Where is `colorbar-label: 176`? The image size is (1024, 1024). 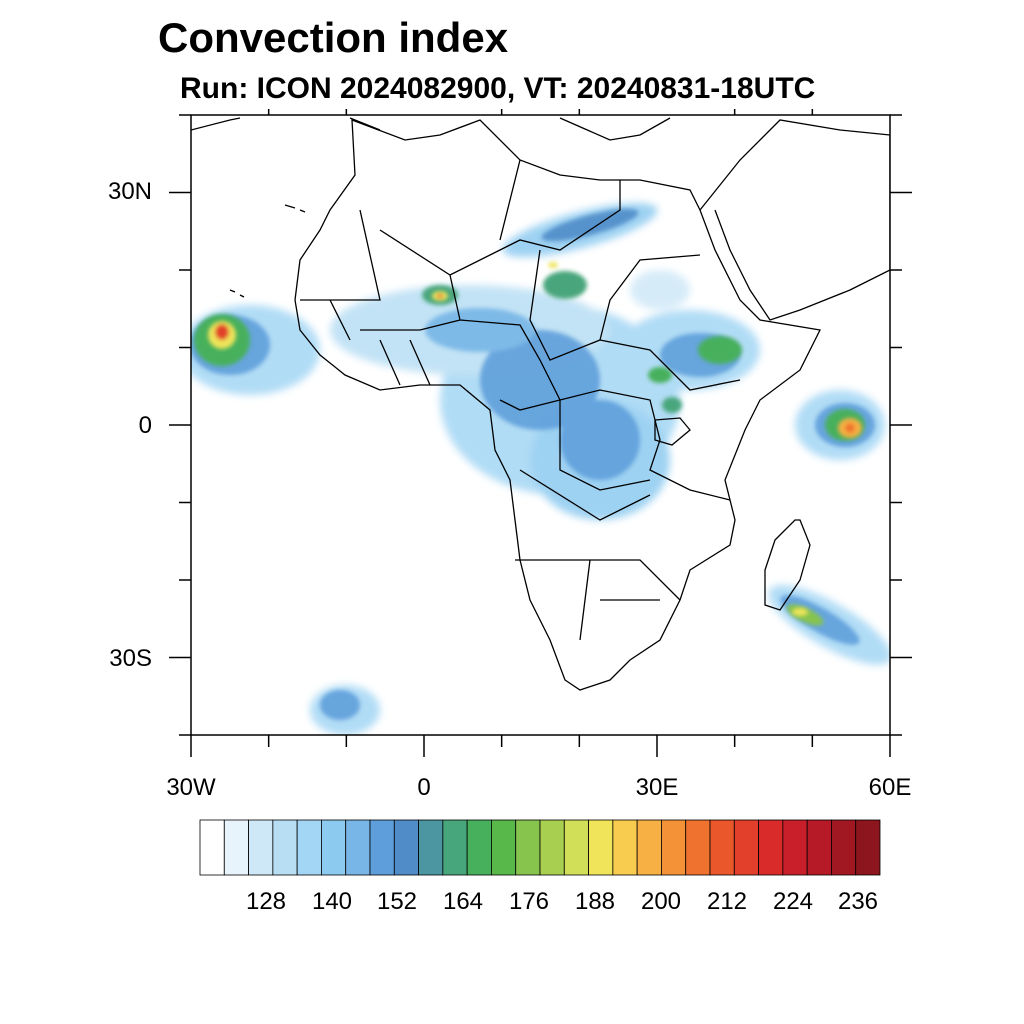
colorbar-label: 176 is located at coordinates (529, 901).